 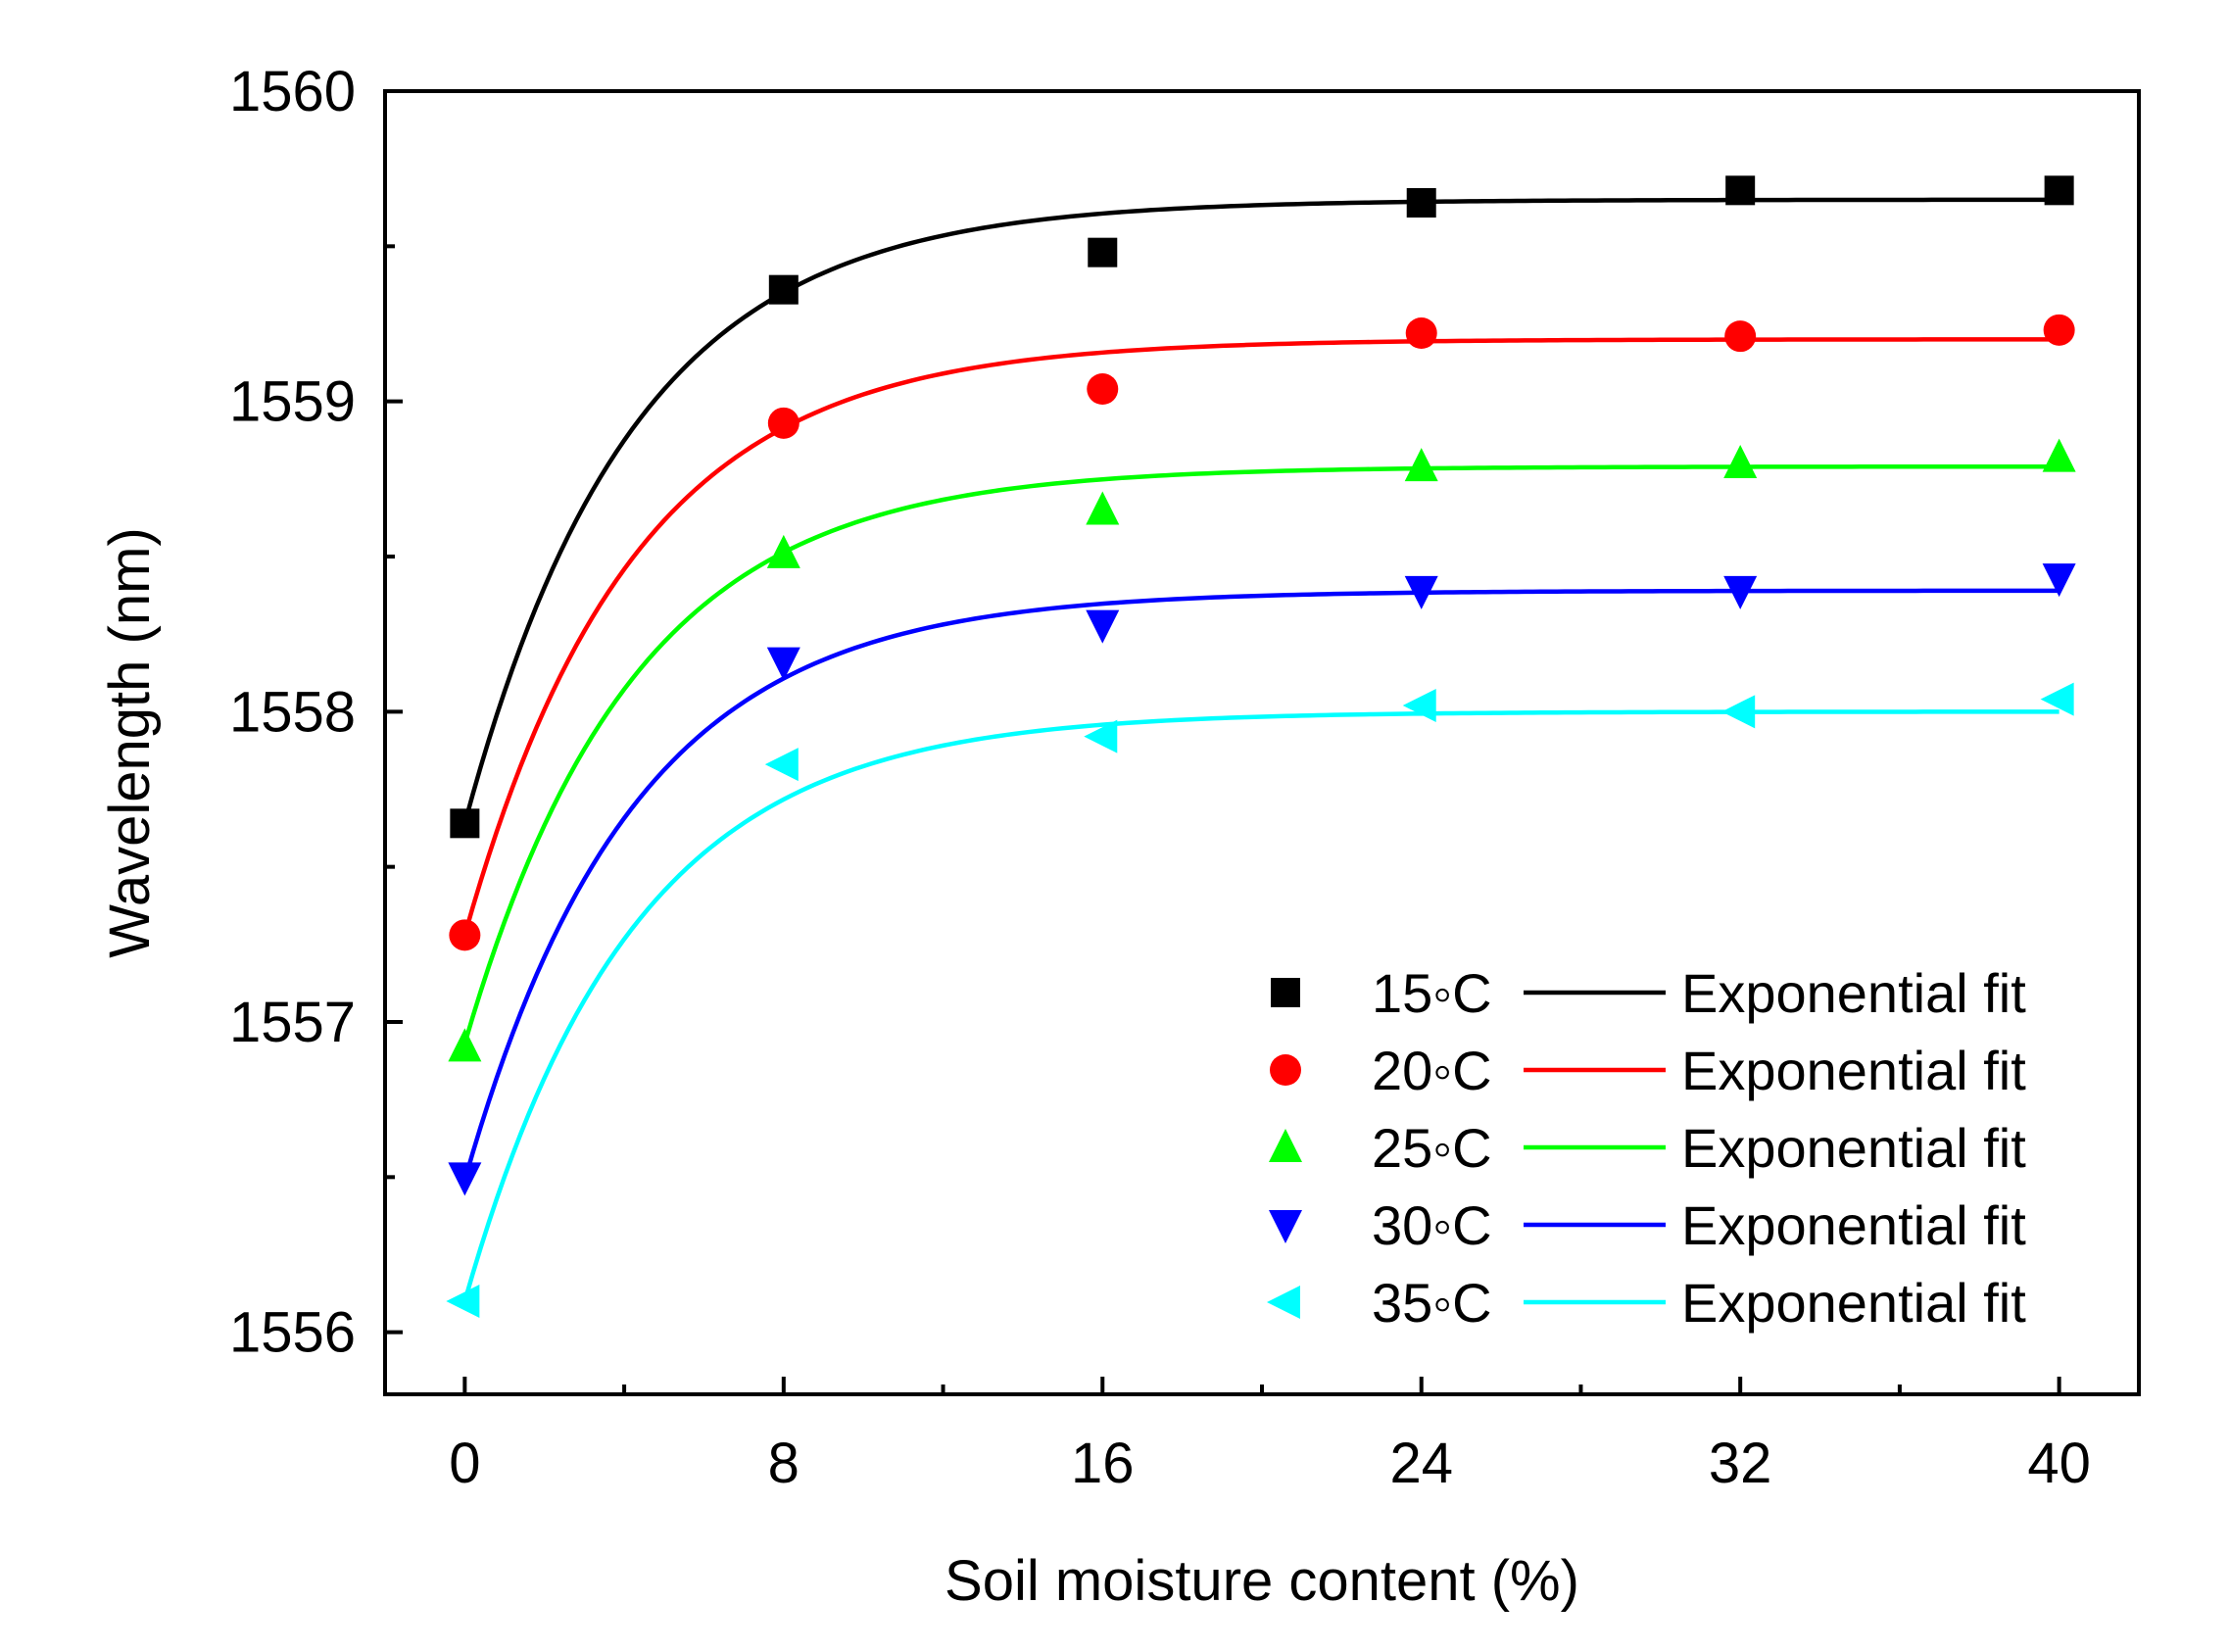 What do you see at coordinates (292, 1022) in the screenshot?
I see `y-tick-label: 1557` at bounding box center [292, 1022].